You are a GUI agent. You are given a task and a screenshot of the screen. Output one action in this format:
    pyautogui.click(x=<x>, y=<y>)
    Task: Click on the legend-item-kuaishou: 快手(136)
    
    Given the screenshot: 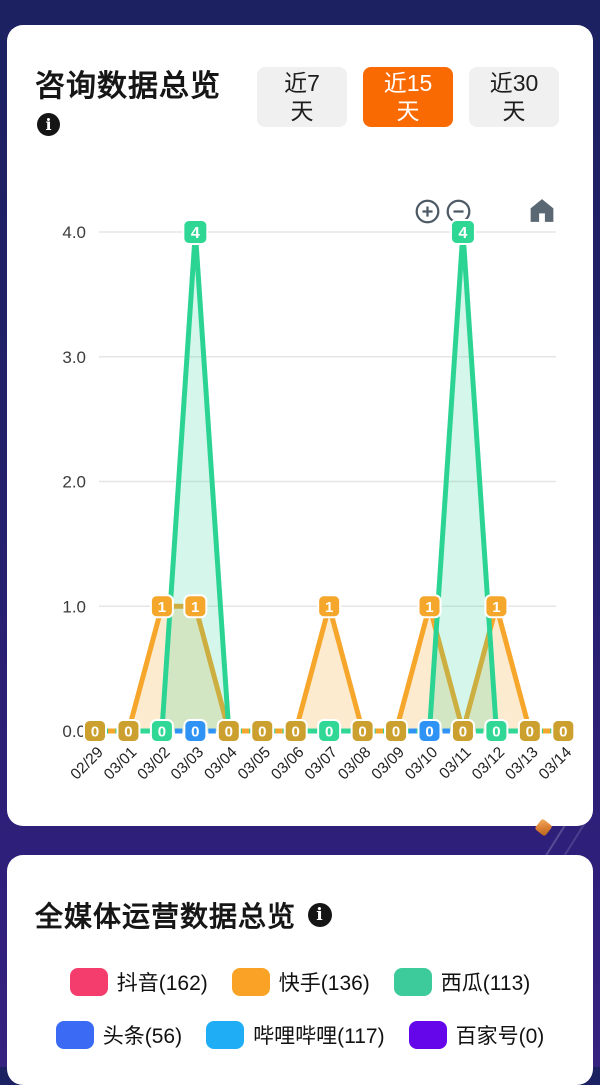 What is the action you would take?
    pyautogui.click(x=300, y=982)
    